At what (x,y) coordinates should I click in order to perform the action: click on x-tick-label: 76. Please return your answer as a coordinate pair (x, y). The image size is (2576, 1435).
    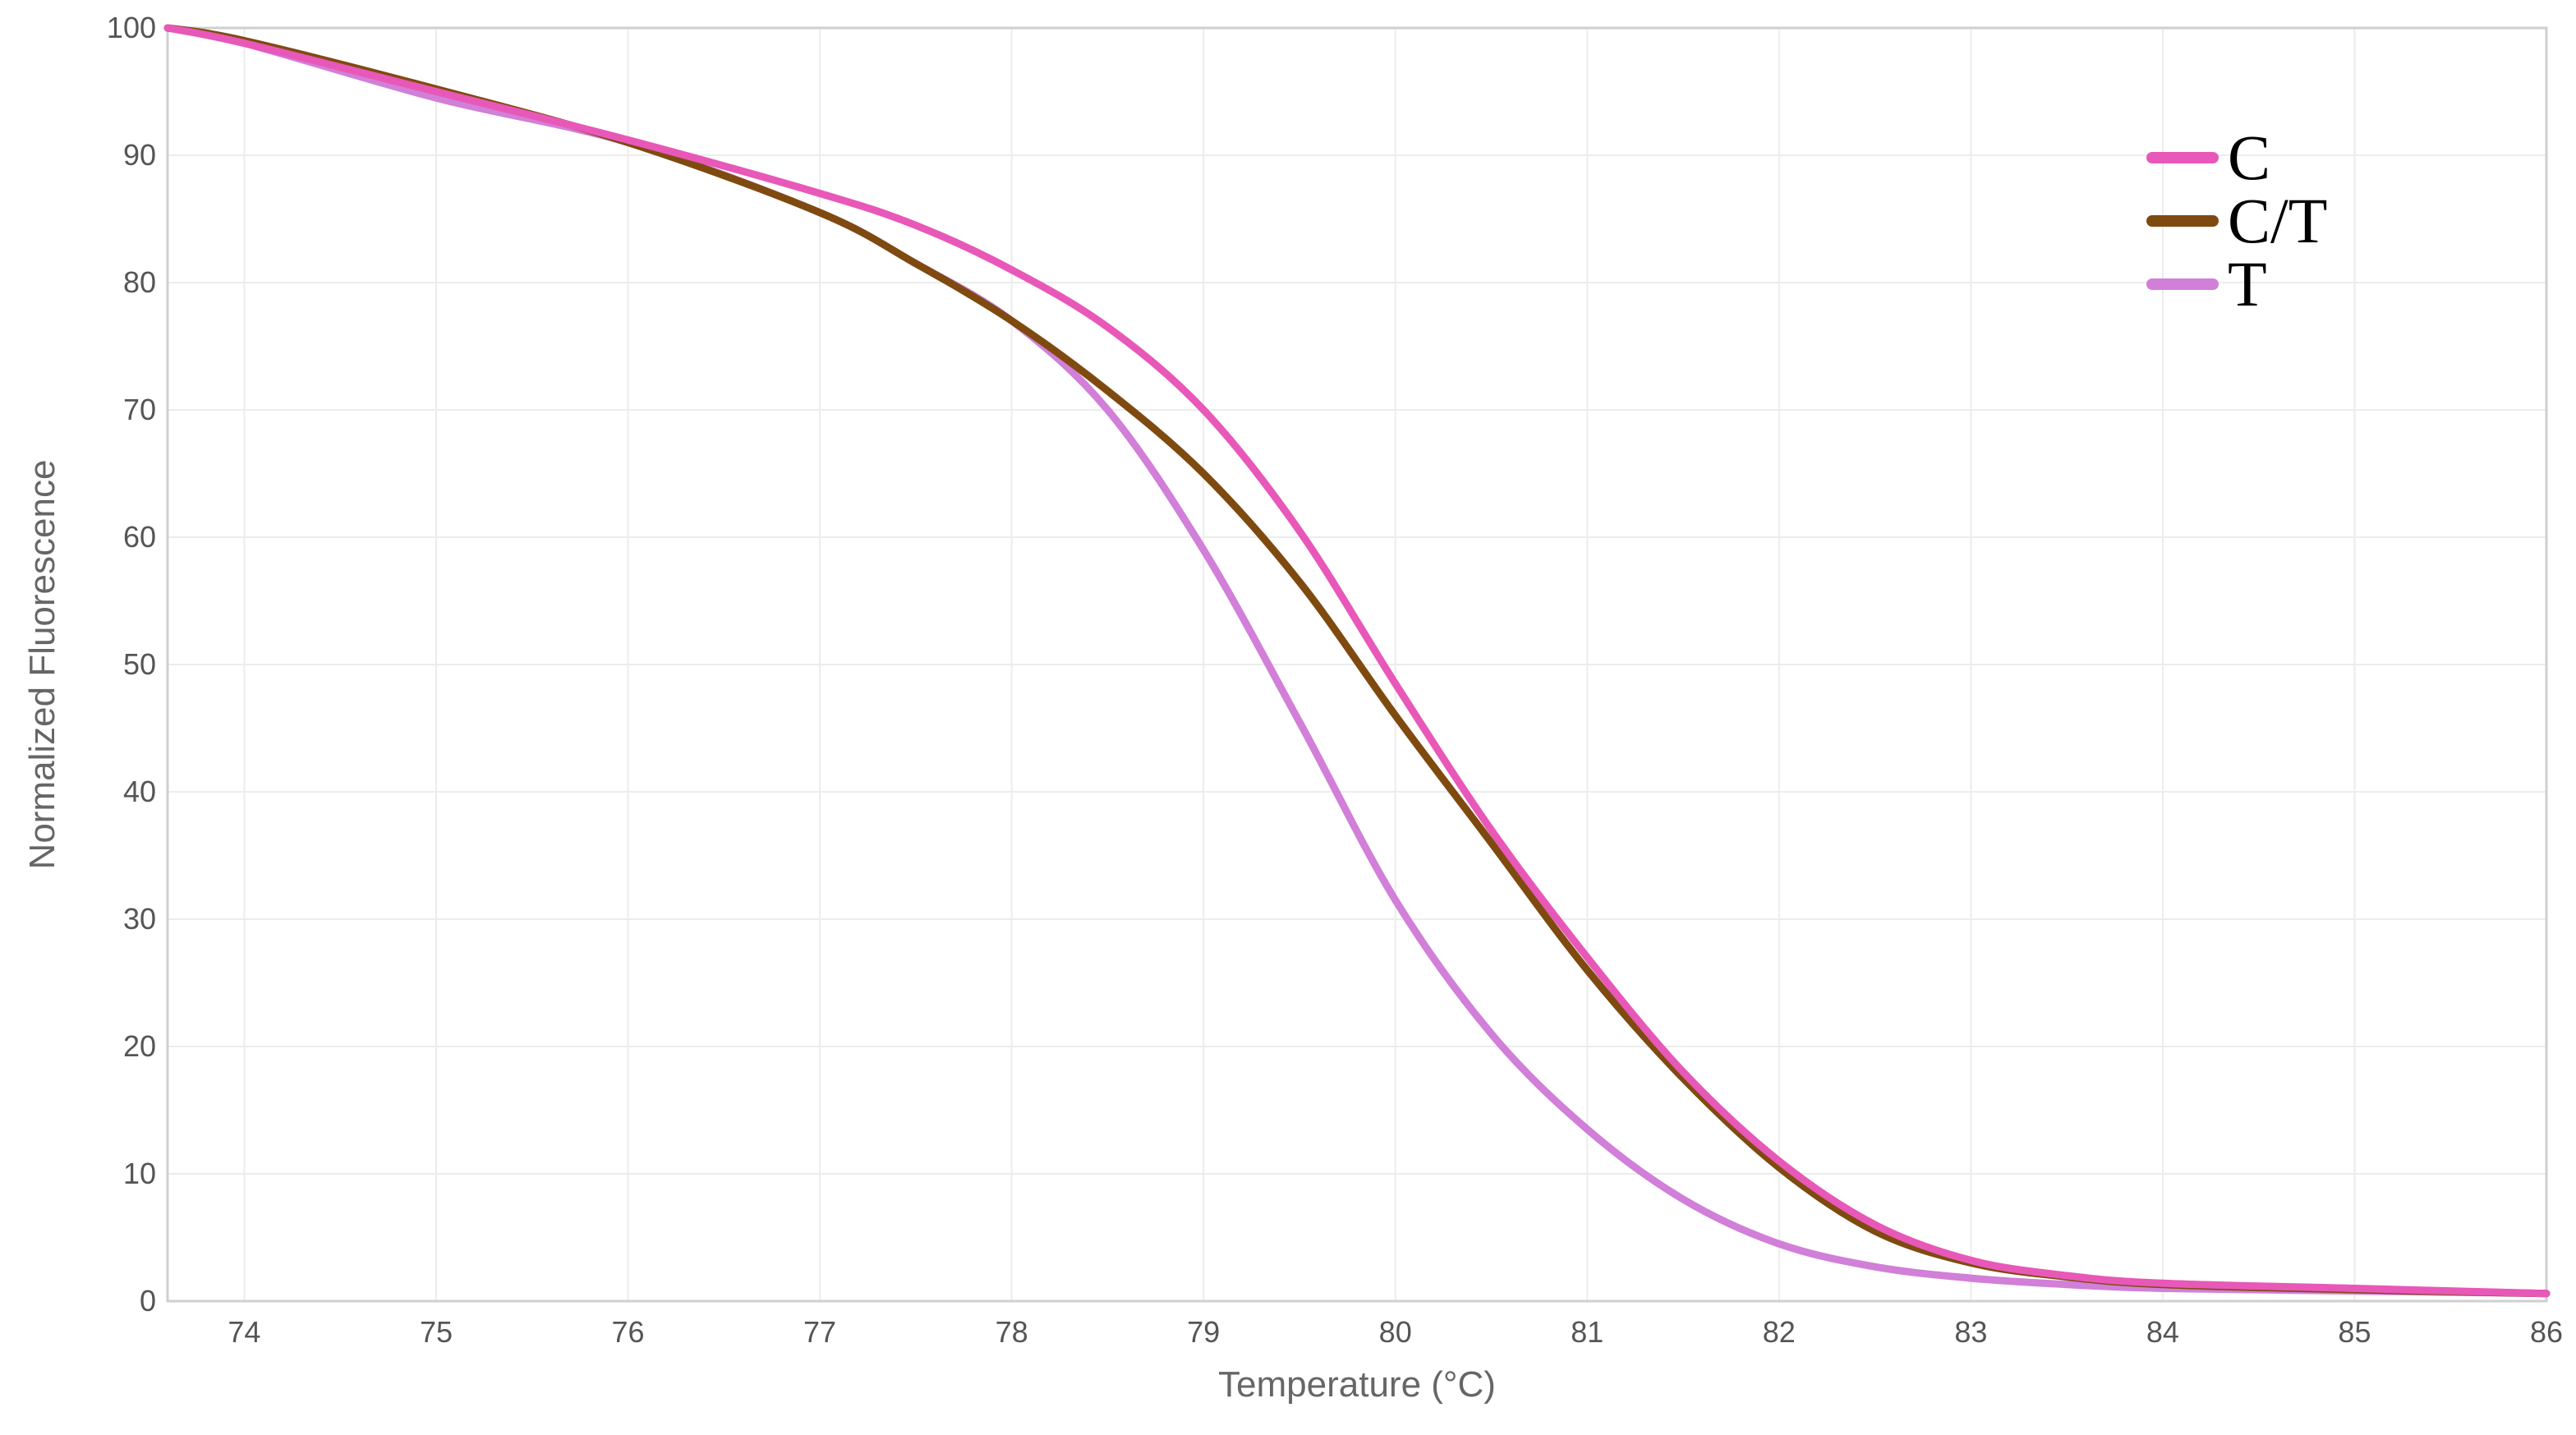
    Looking at the image, I should click on (627, 1332).